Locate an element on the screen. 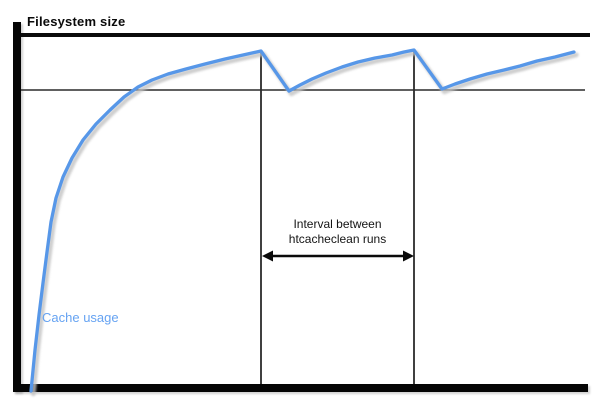 This screenshot has width=600, height=406. interval-annotation-line2: htcacheclean runs is located at coordinates (337, 238).